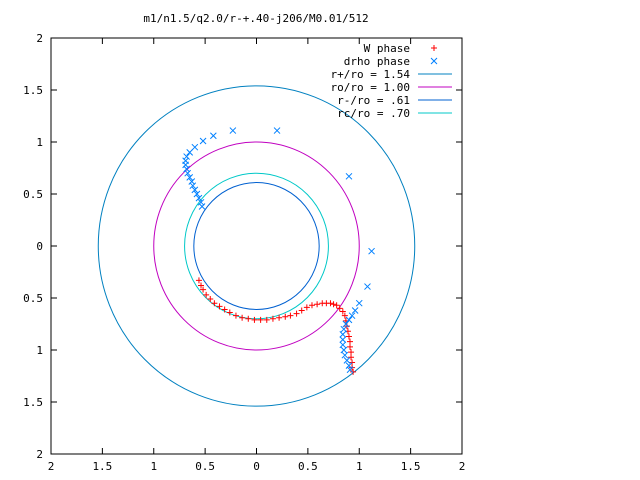  I want to click on legend-label: rc/ro = .70, so click(373, 113).